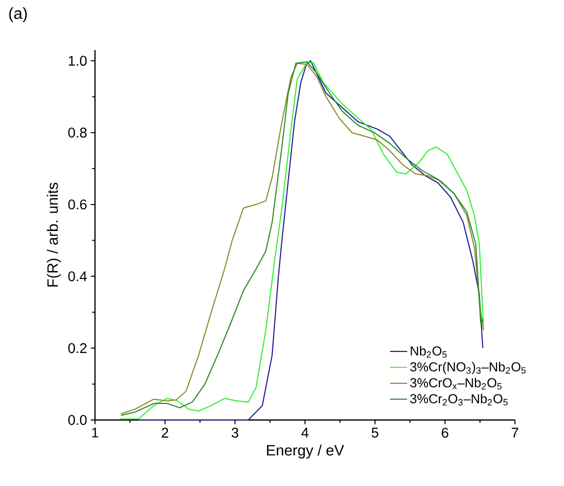  Describe the element at coordinates (77, 276) in the screenshot. I see `y-tick-label: 0.4` at that location.